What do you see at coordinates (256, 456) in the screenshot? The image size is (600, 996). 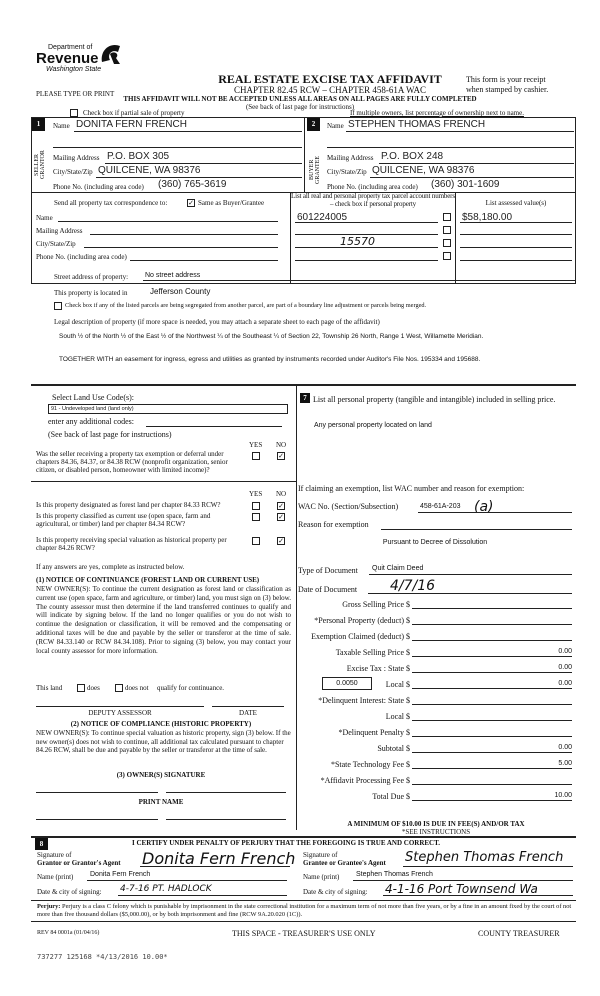 I see `q-exemption-yes` at bounding box center [256, 456].